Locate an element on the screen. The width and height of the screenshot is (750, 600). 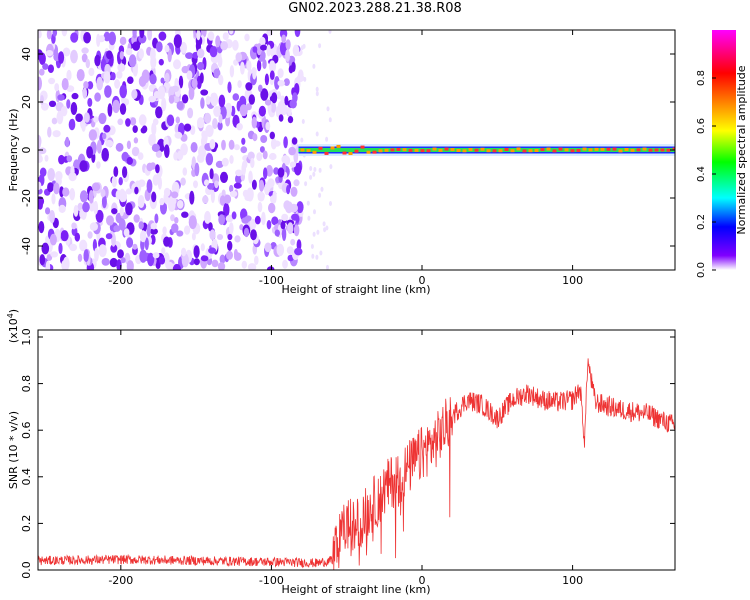
snr-x-axis-label: Height of straight line (km) is located at coordinates (355, 589).